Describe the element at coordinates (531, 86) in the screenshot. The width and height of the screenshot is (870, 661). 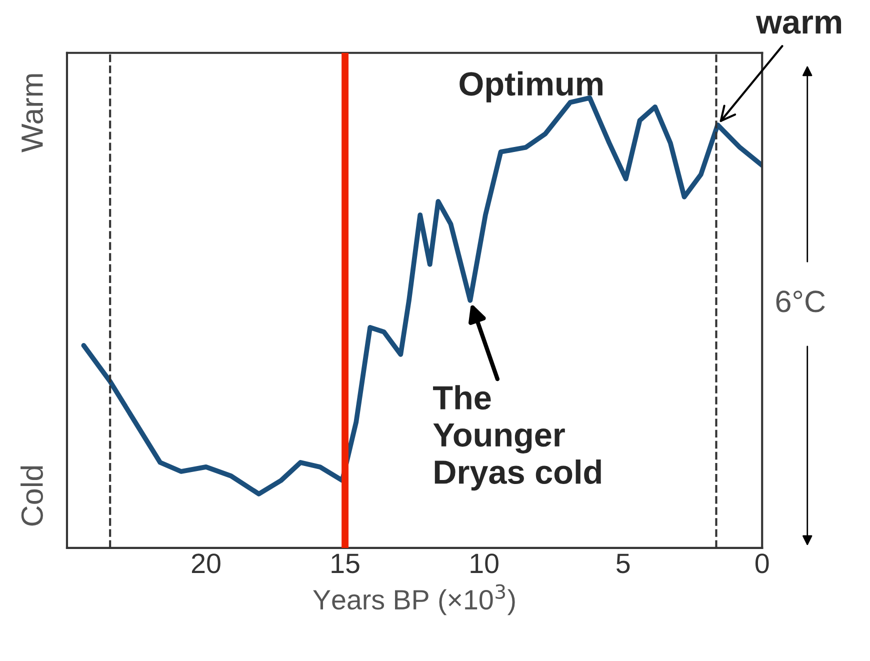
I see `annotation: Optimum` at that location.